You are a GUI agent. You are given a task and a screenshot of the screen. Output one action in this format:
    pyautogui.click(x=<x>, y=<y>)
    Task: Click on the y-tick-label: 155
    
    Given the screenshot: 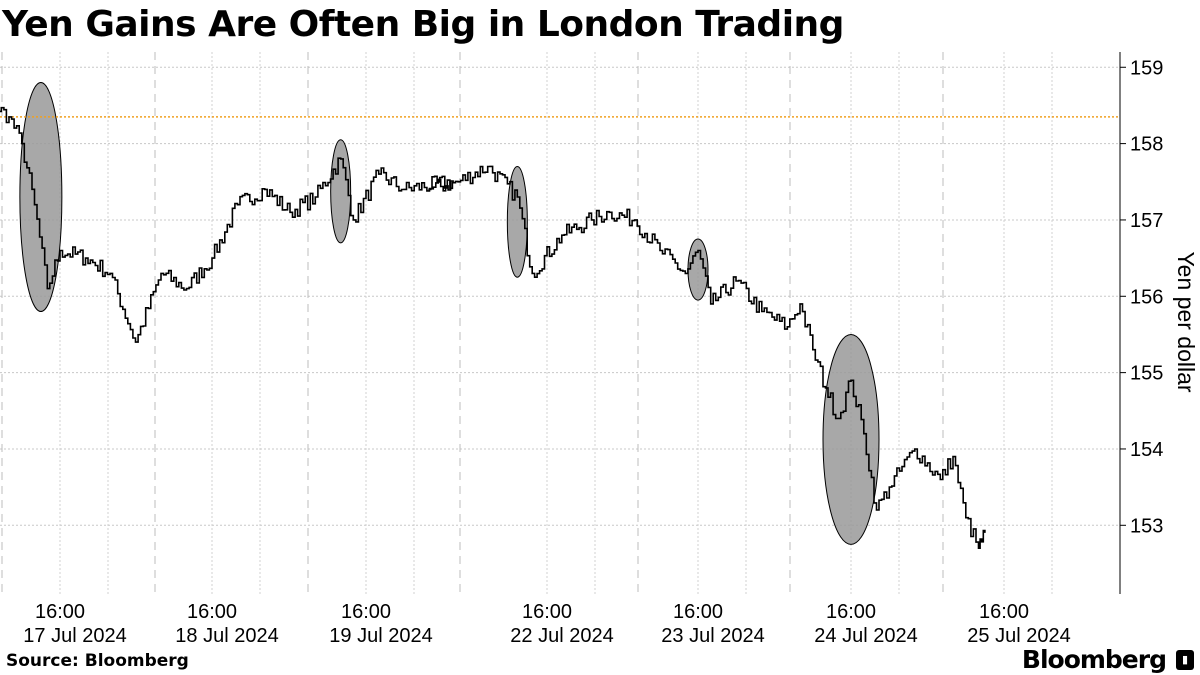 What is the action you would take?
    pyautogui.click(x=1146, y=374)
    